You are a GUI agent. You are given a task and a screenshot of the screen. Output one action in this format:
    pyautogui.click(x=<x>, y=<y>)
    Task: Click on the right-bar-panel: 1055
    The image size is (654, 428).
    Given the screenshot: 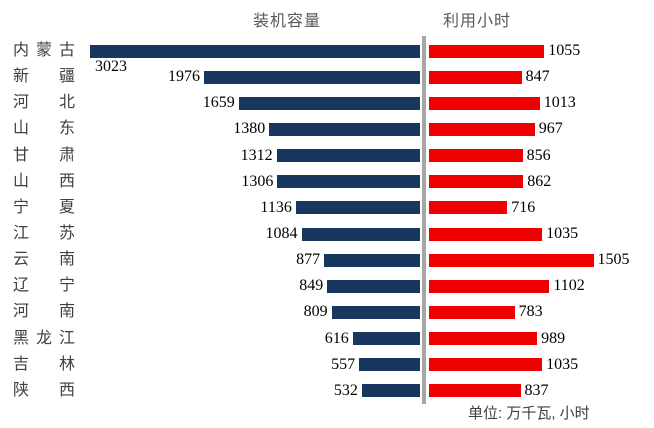 What is the action you would take?
    pyautogui.click(x=541, y=51)
    